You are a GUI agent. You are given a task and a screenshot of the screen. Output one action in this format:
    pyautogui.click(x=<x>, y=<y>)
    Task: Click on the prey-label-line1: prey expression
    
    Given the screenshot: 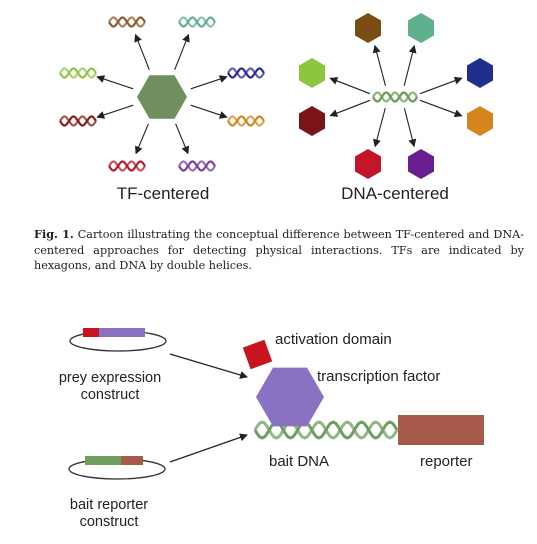 What is the action you would take?
    pyautogui.click(x=110, y=378)
    